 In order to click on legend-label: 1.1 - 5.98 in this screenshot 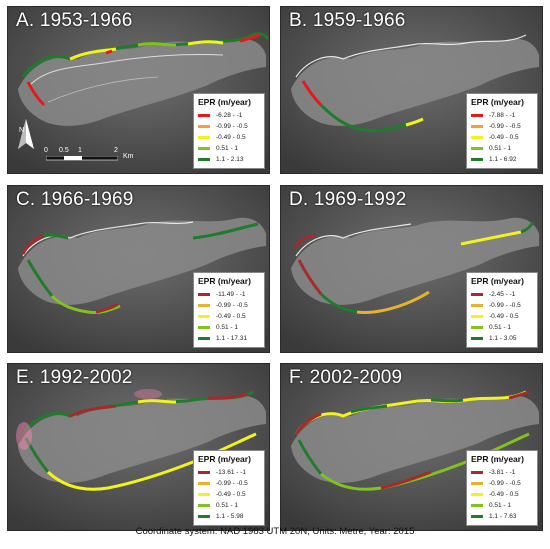, I will do `click(230, 516)`.